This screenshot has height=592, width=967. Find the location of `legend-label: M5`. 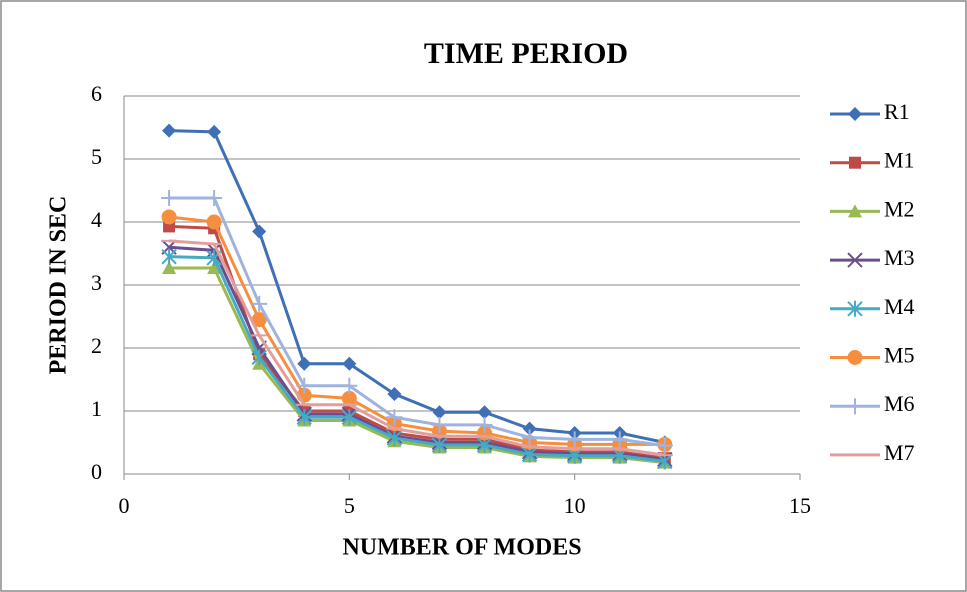

legend-label: M5 is located at coordinates (899, 355).